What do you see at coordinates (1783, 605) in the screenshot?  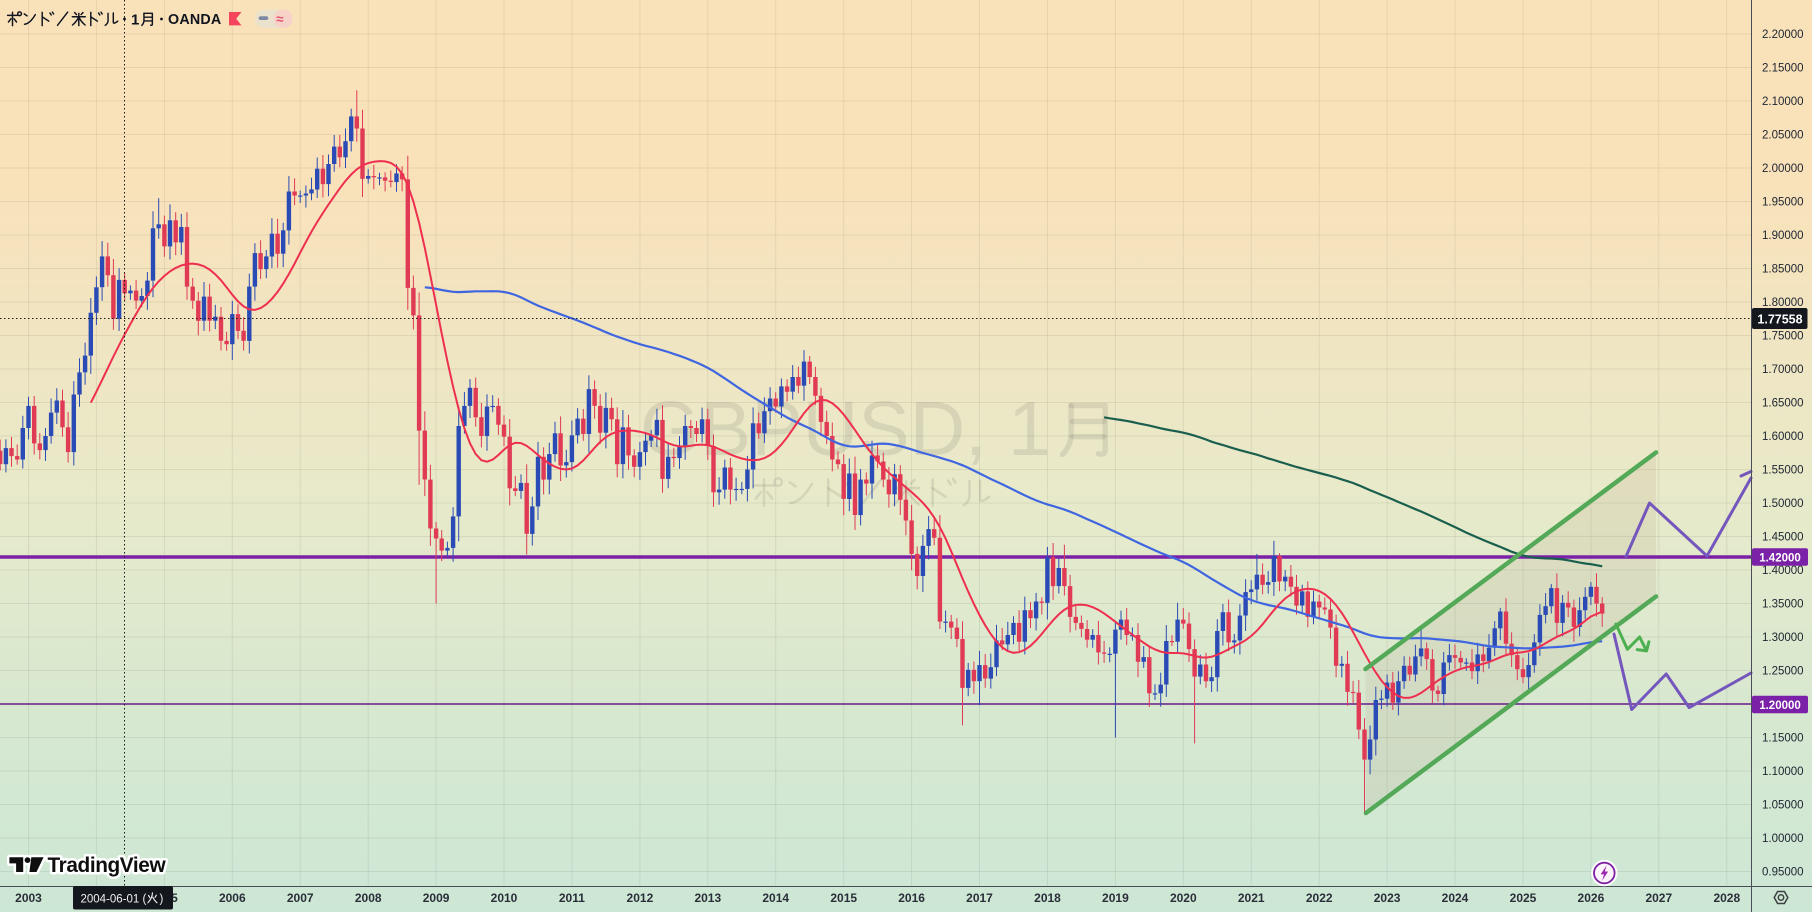 I see `svg-text: 1.35000` at bounding box center [1783, 605].